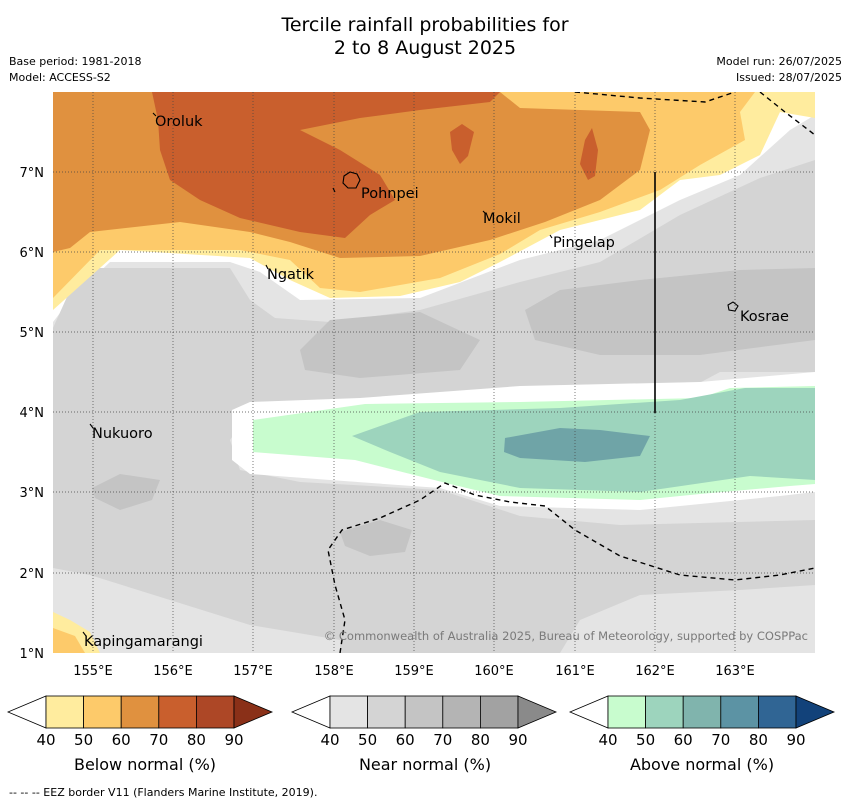  I want to click on latitude-labels: 7°N 6°N 5°N 4°N 3°N 2°N 1°N, so click(32, 414).